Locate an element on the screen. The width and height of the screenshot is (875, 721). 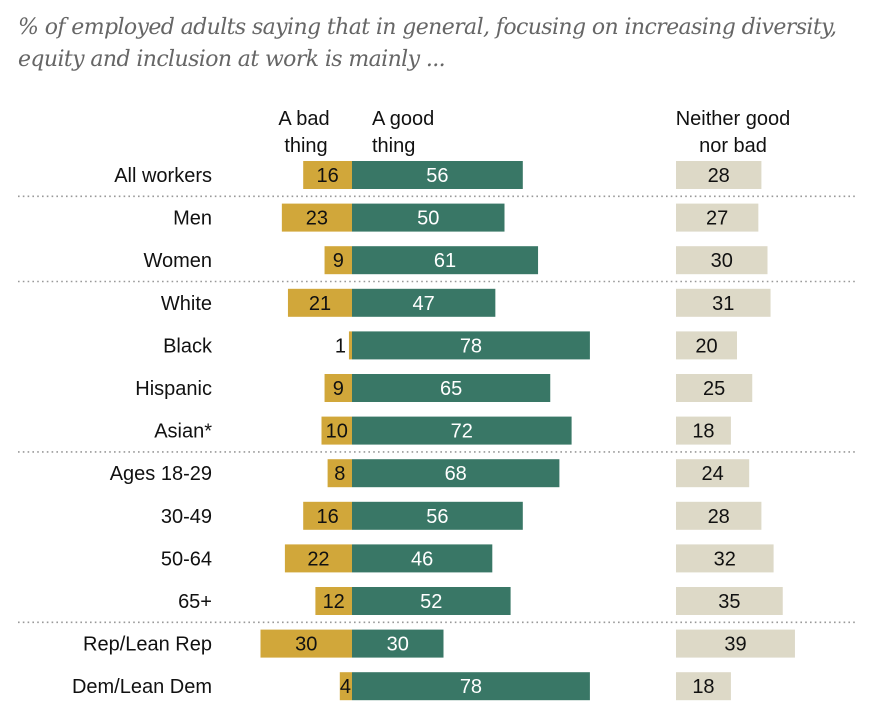
chart-row: All workers 16 56 28 is located at coordinates (438, 175).